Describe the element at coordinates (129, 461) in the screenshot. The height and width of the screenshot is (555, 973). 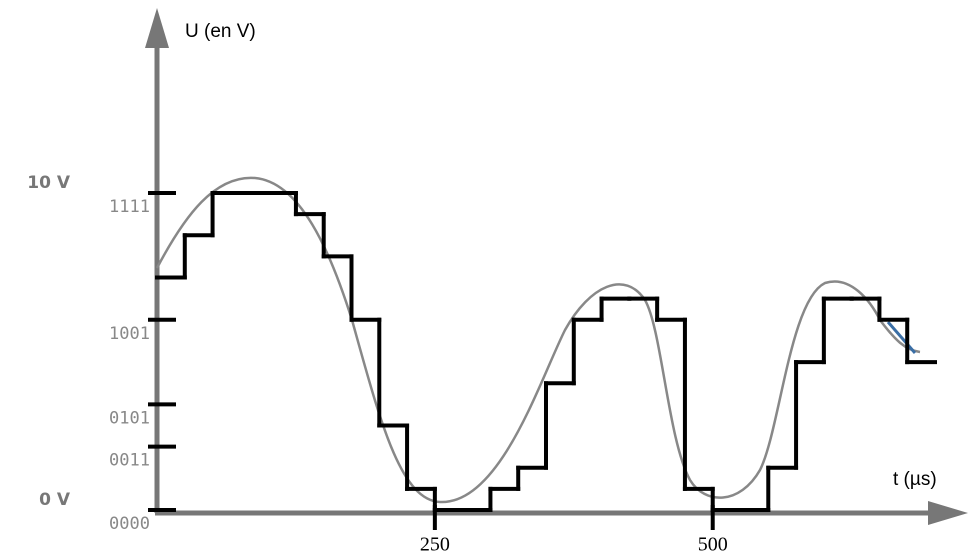
I see `y-tick-label: 0011` at that location.